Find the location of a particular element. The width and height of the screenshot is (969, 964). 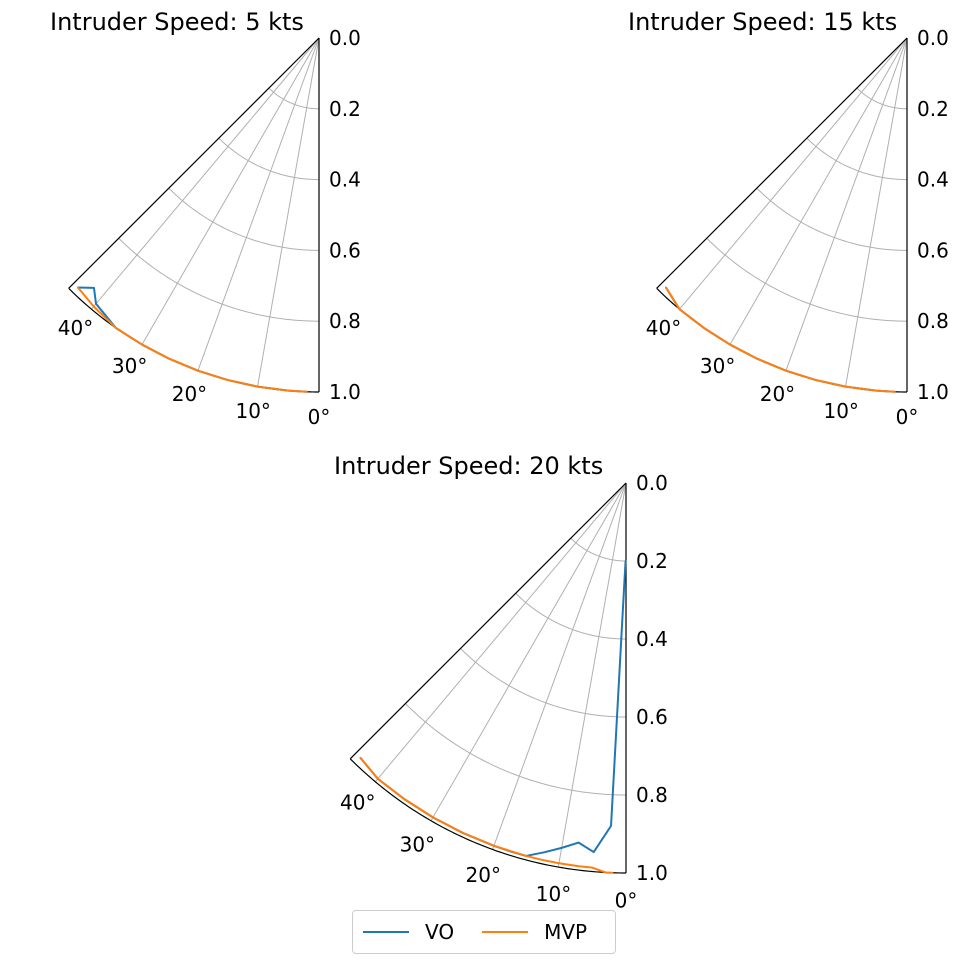

legend-label-mvp: MVP is located at coordinates (566, 932).